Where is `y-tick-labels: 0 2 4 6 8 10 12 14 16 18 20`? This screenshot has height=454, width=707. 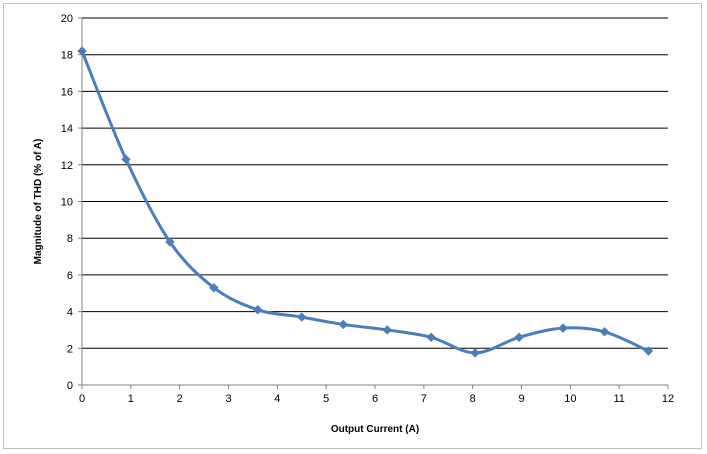 y-tick-labels: 0 2 4 6 8 10 12 14 16 18 20 is located at coordinates (67, 202).